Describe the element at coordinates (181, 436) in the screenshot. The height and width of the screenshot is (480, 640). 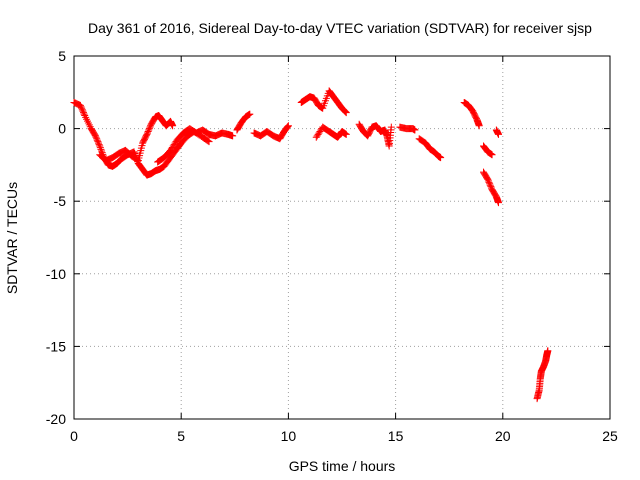
I see `x-tick-label: 5` at that location.